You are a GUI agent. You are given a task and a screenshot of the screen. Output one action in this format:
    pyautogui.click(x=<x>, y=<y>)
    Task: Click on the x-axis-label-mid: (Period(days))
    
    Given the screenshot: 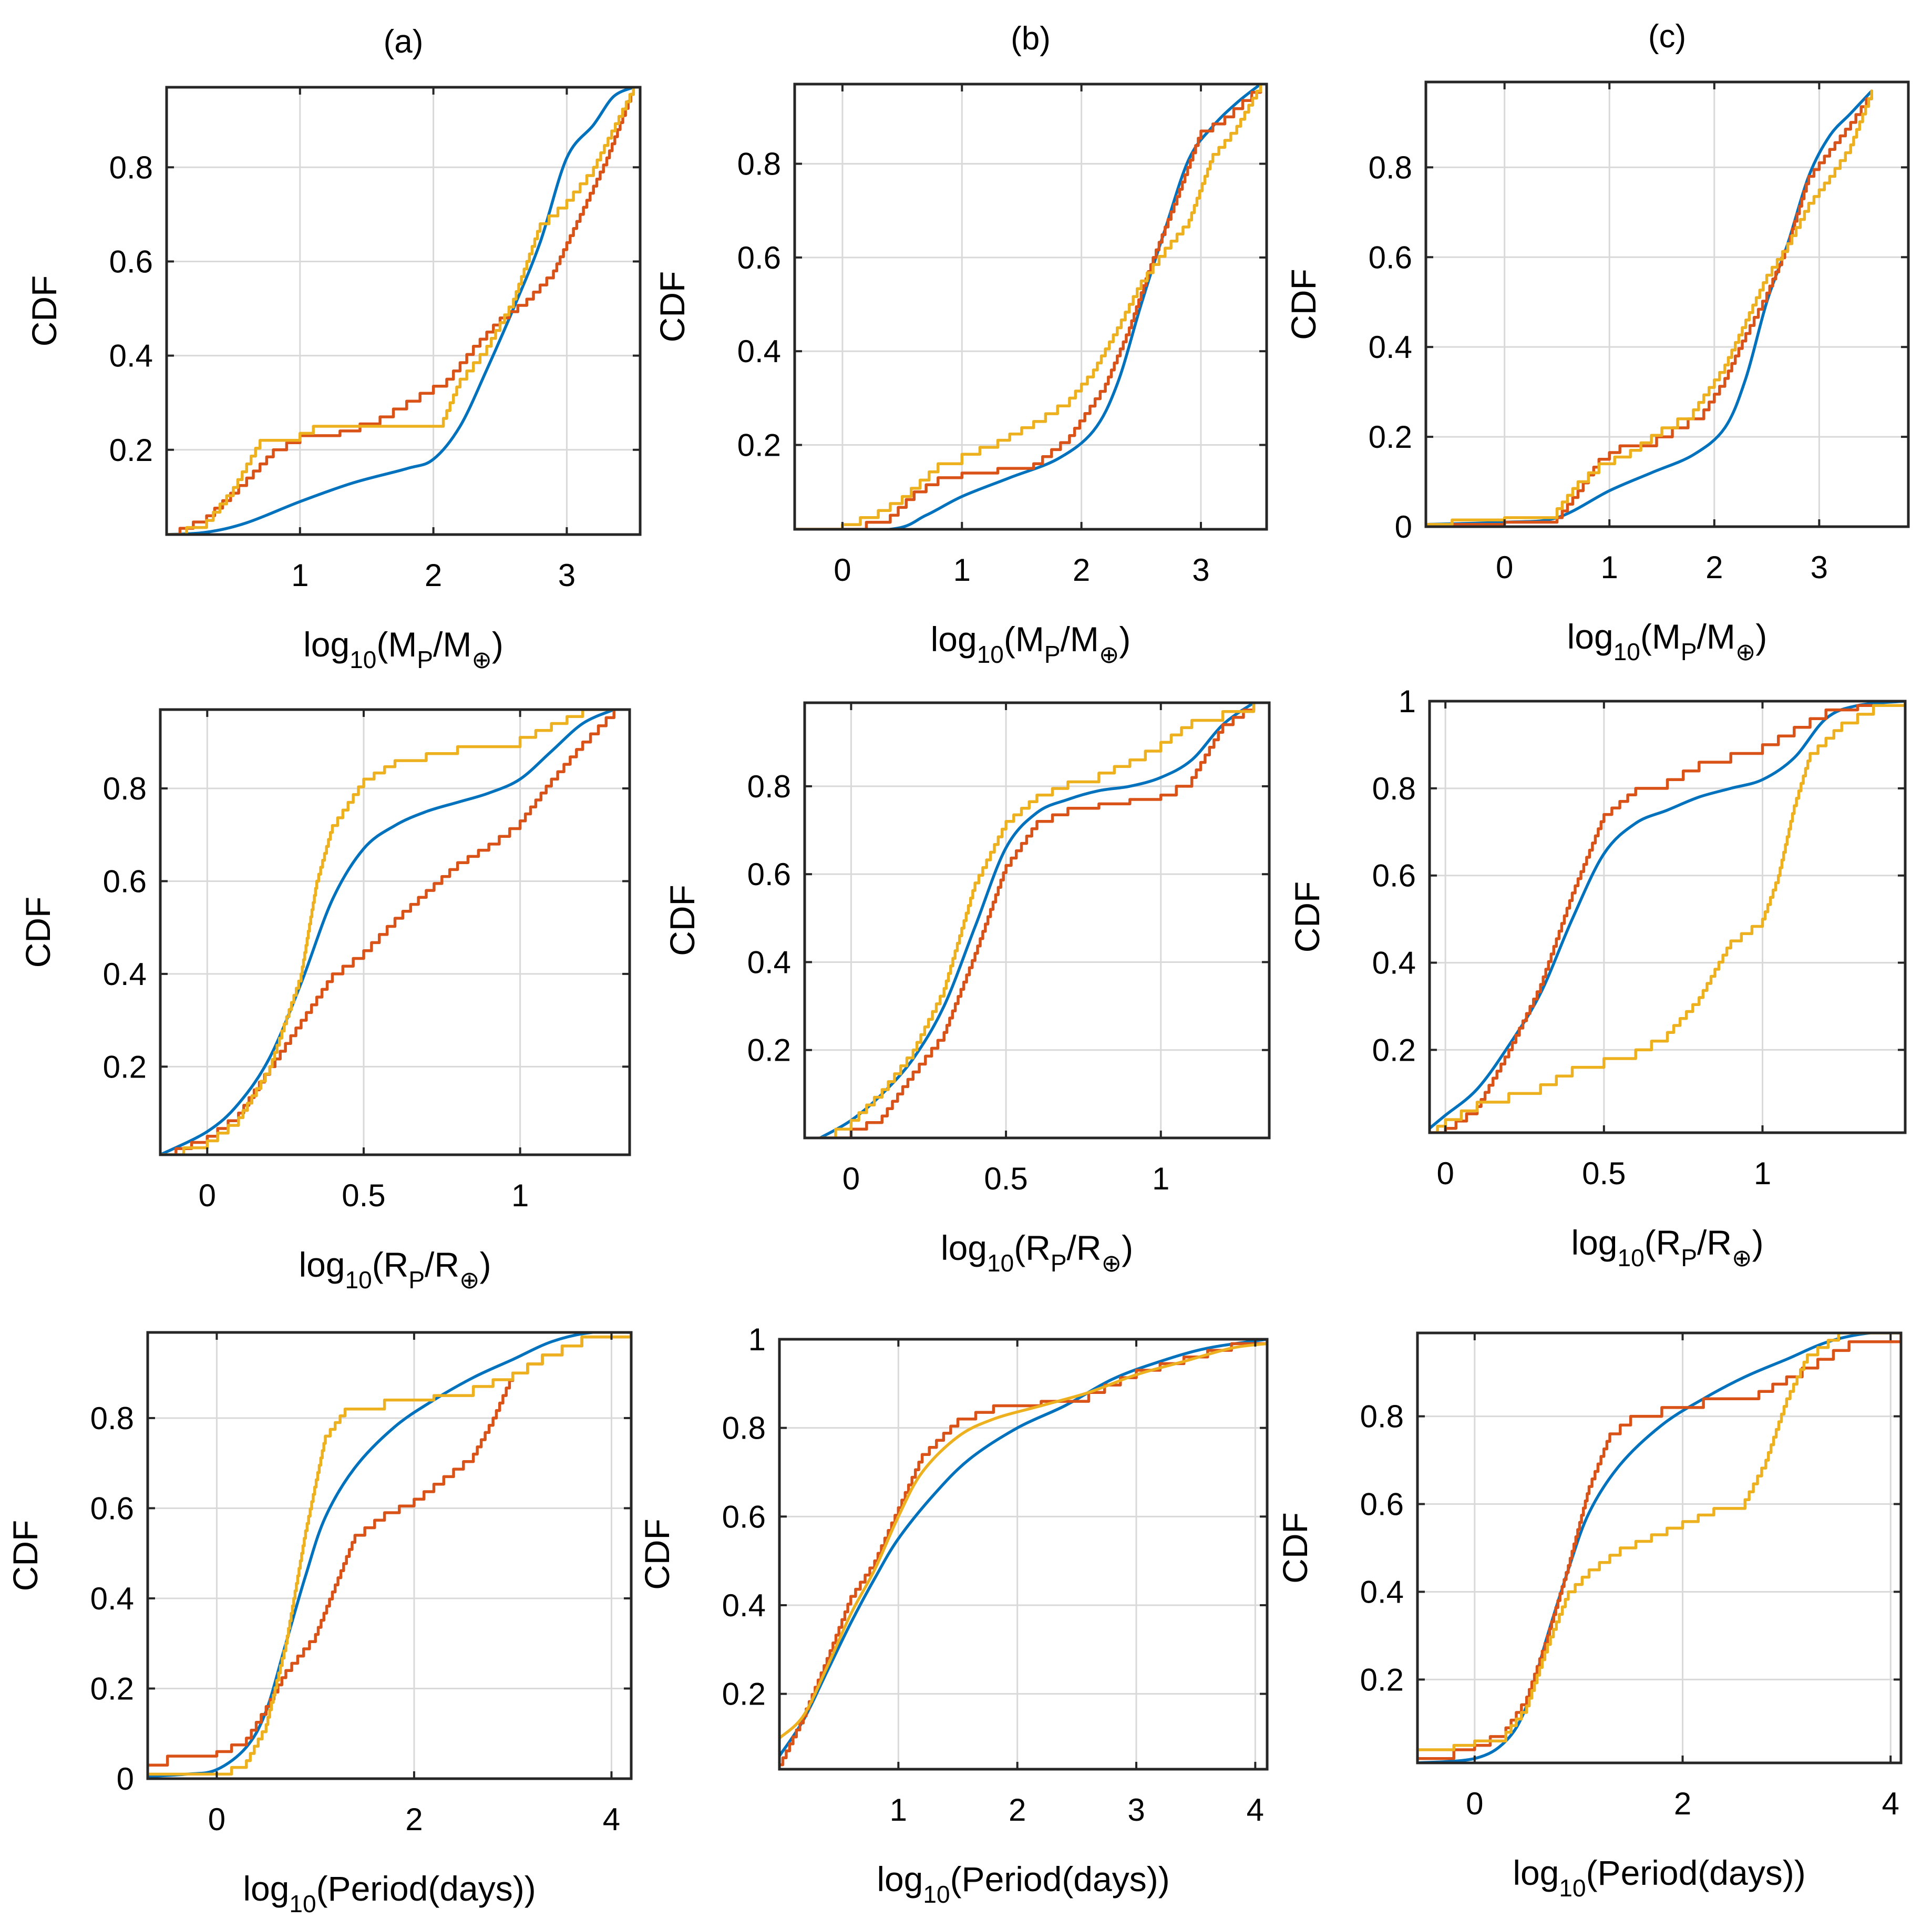 What is the action you would take?
    pyautogui.click(x=1060, y=1879)
    